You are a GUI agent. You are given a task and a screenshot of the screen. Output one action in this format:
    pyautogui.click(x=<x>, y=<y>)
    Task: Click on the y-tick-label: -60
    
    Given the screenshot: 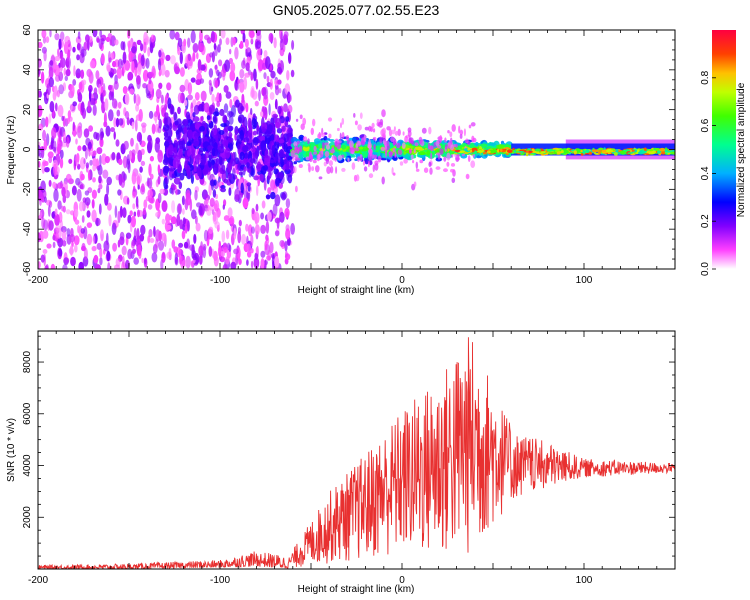 What is the action you would take?
    pyautogui.click(x=27, y=268)
    